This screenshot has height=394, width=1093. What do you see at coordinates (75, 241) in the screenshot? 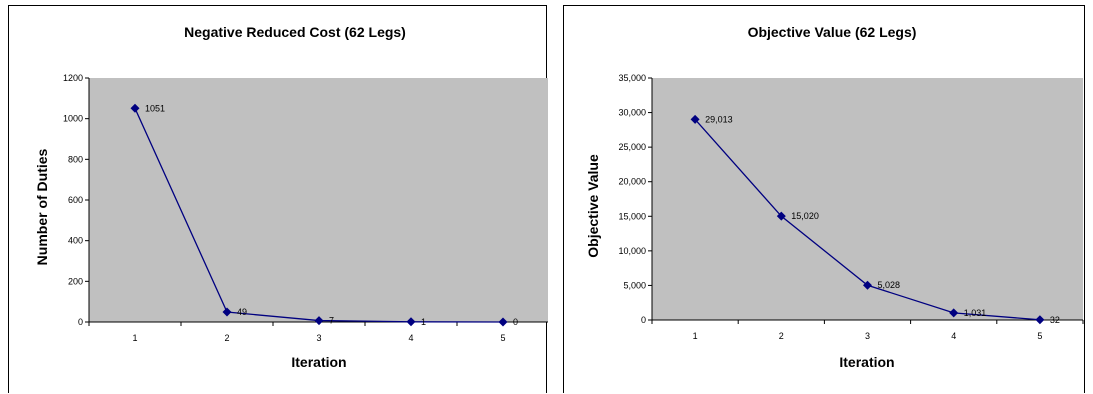
I see `y-tick-label: 400` at bounding box center [75, 241].